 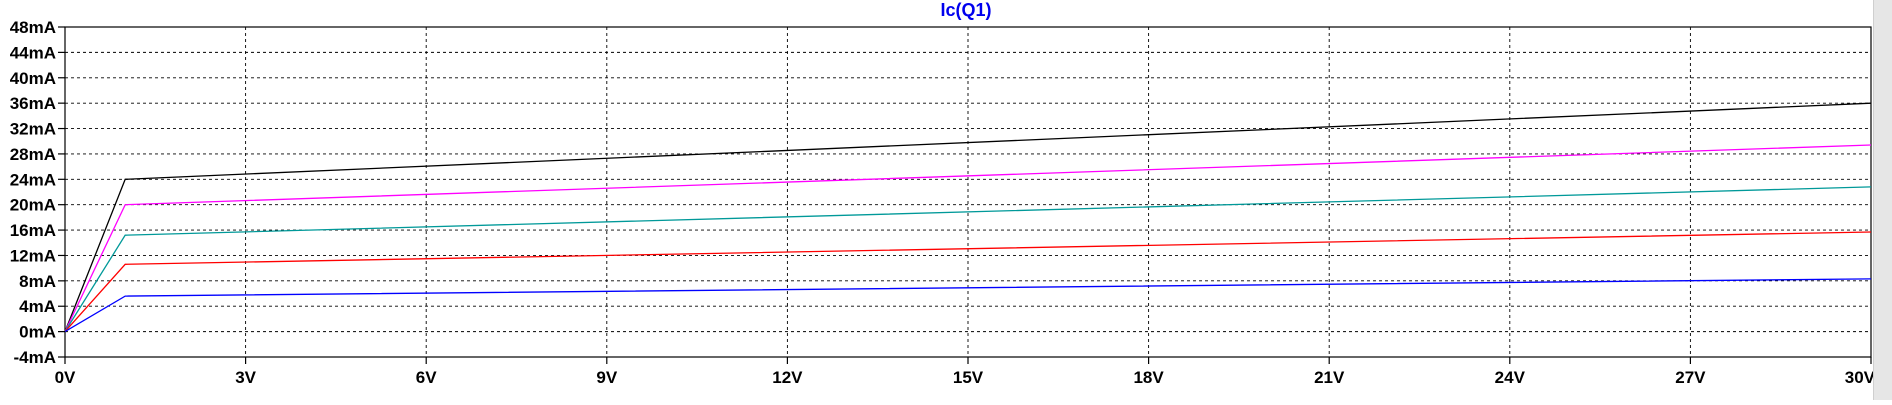 What do you see at coordinates (1510, 377) in the screenshot?
I see `x-tick-label: 24V` at bounding box center [1510, 377].